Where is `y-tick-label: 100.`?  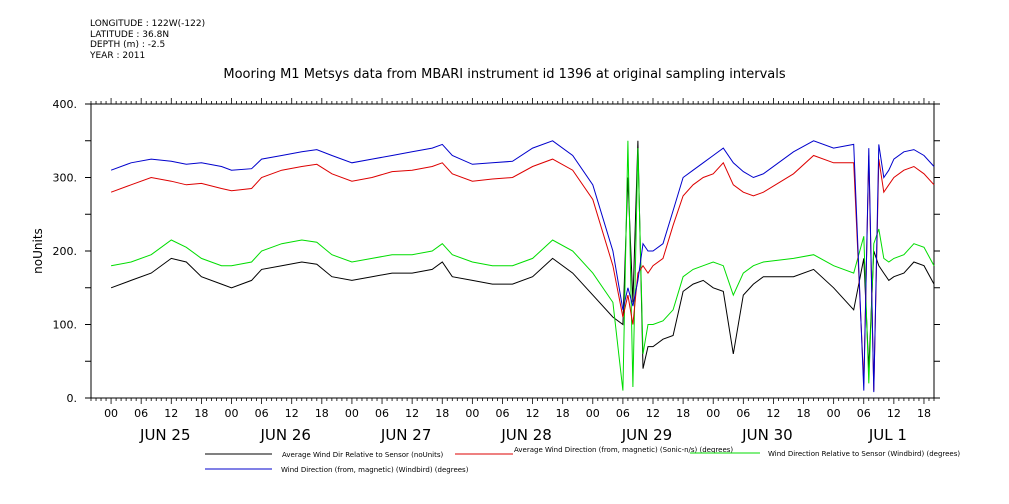
y-tick-label: 100. is located at coordinates (65, 325).